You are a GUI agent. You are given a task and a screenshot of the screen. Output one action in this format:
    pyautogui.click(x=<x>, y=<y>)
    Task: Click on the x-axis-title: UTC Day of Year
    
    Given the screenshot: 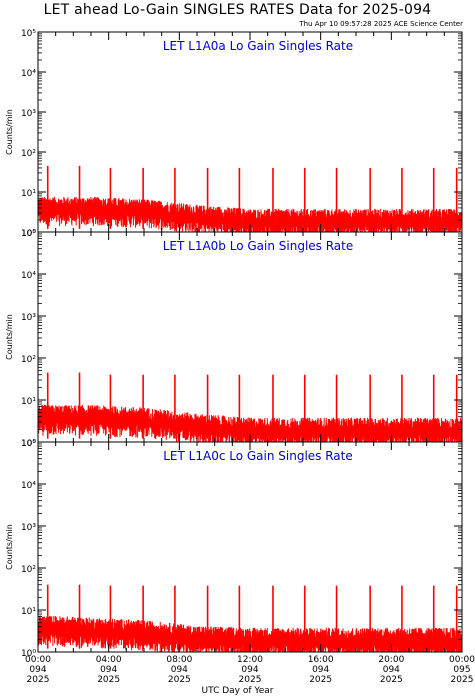 What is the action you would take?
    pyautogui.click(x=237, y=691)
    